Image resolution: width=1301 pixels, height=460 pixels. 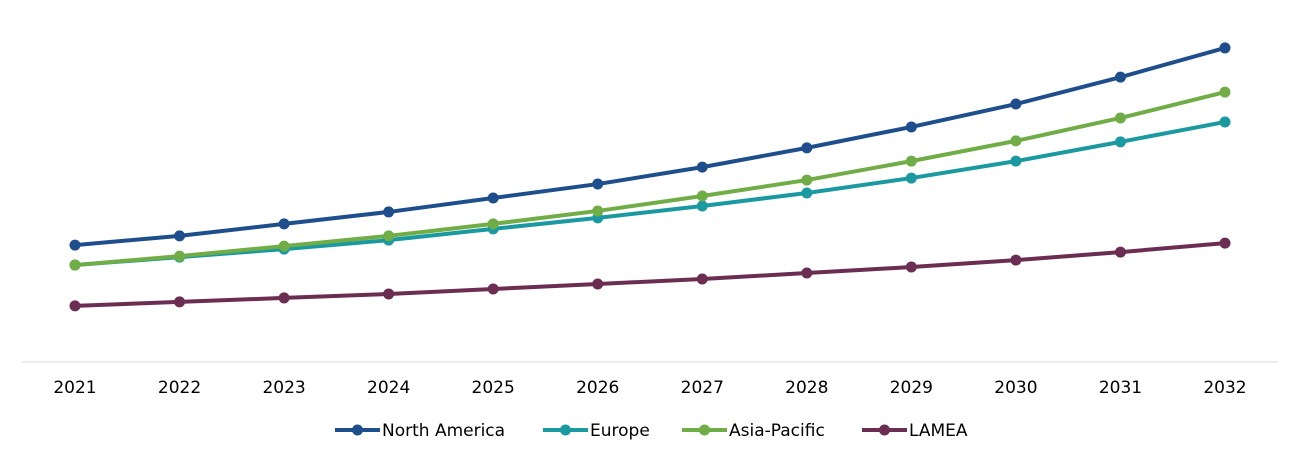 I want to click on x-tick-label: 2031, so click(x=1120, y=388).